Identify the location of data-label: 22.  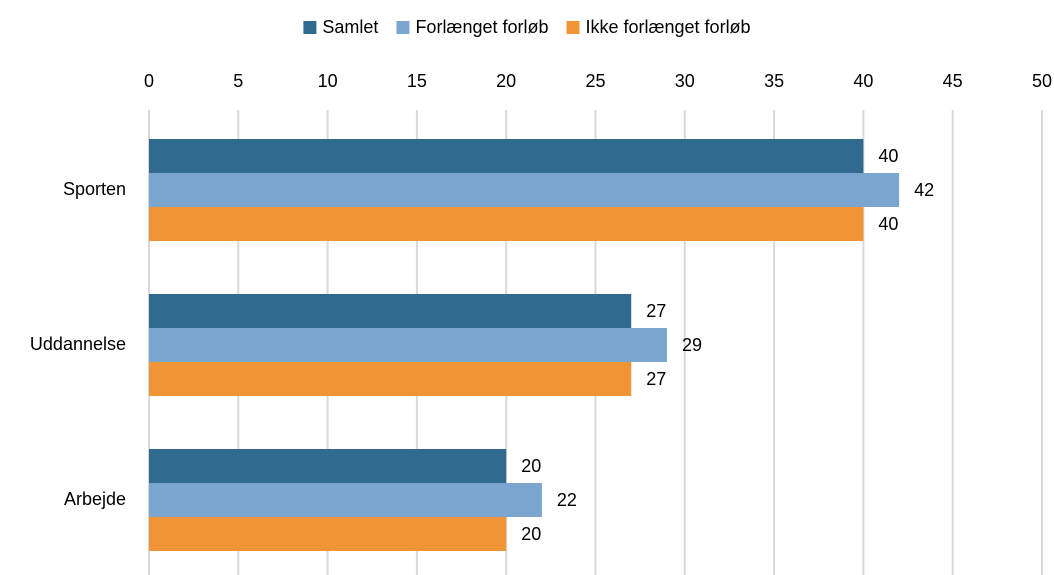
(567, 500).